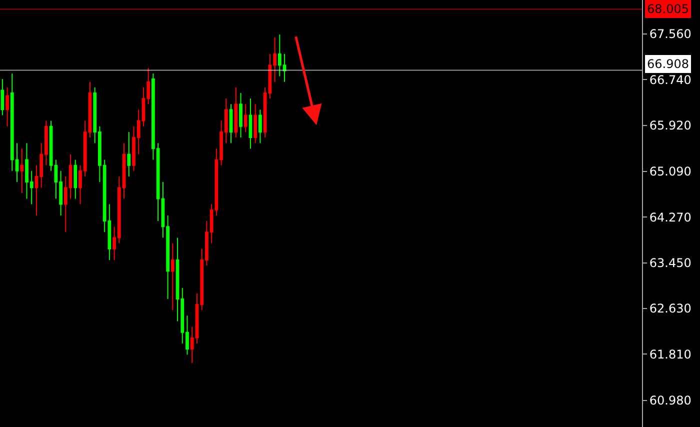 This screenshot has width=700, height=427. I want to click on y-tick-label: 65.090, so click(670, 171).